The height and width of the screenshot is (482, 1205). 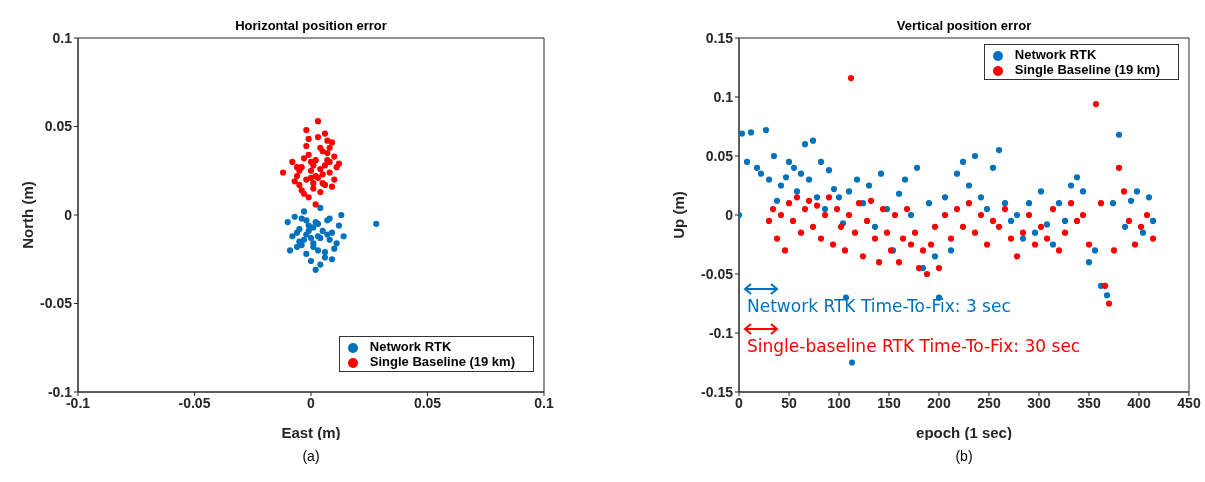 I want to click on annotation: Network RTK Time-To-Fix: 3 sec, so click(x=879, y=306).